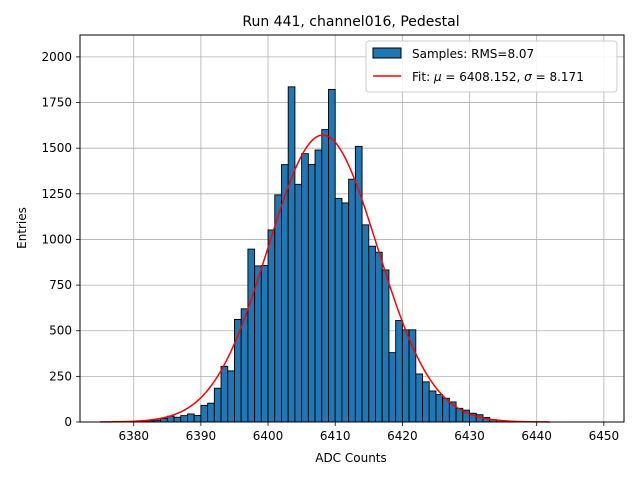  What do you see at coordinates (56, 148) in the screenshot?
I see `y-tick-label: 1500` at bounding box center [56, 148].